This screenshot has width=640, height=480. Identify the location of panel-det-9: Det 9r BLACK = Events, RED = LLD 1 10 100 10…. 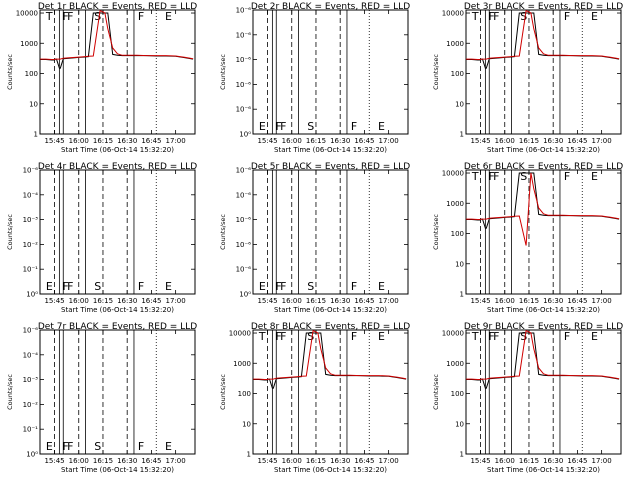
(527, 398).